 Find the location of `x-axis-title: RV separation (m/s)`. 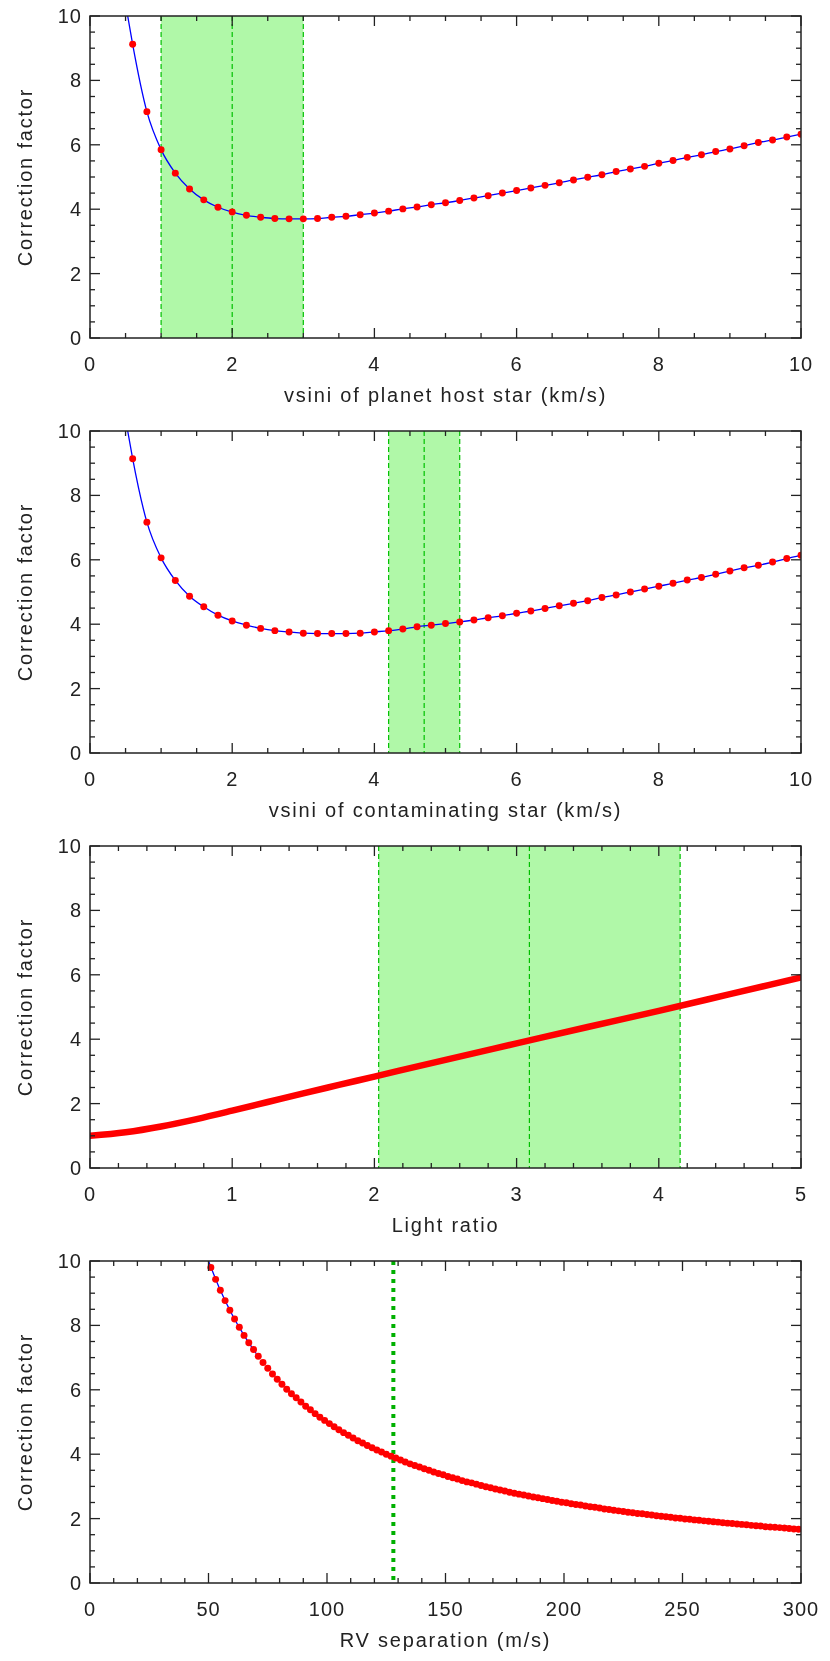

x-axis-title: RV separation (m/s) is located at coordinates (445, 1640).